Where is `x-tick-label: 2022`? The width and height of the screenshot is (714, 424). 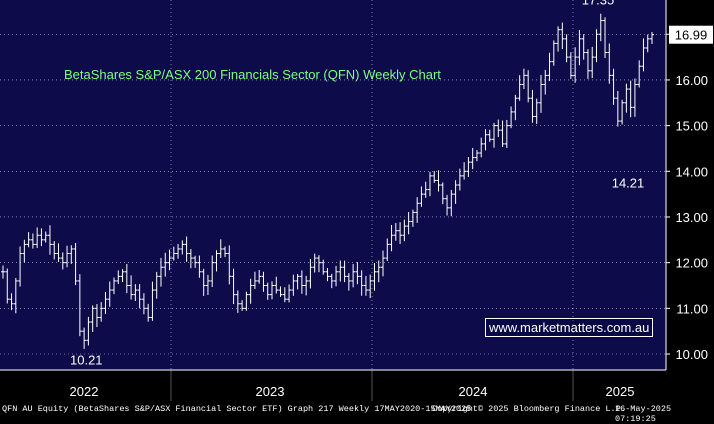
x-tick-label: 2022 is located at coordinates (84, 391).